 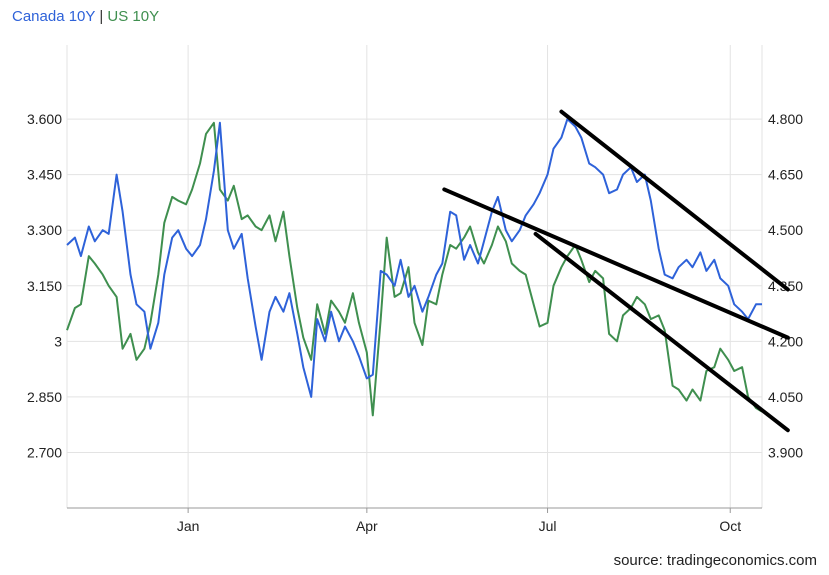 What do you see at coordinates (133, 16) in the screenshot?
I see `legend-us-10y: US 10Y` at bounding box center [133, 16].